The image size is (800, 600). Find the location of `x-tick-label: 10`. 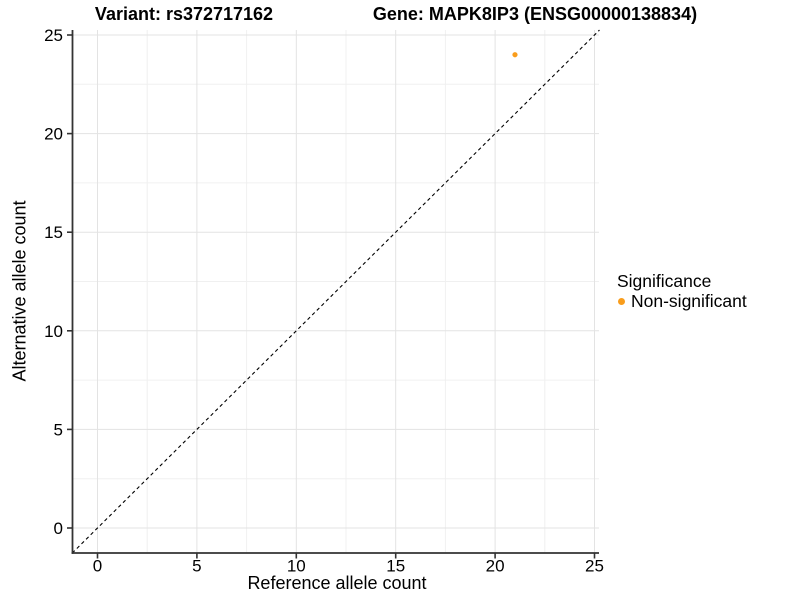

x-tick-label: 10 is located at coordinates (296, 566).